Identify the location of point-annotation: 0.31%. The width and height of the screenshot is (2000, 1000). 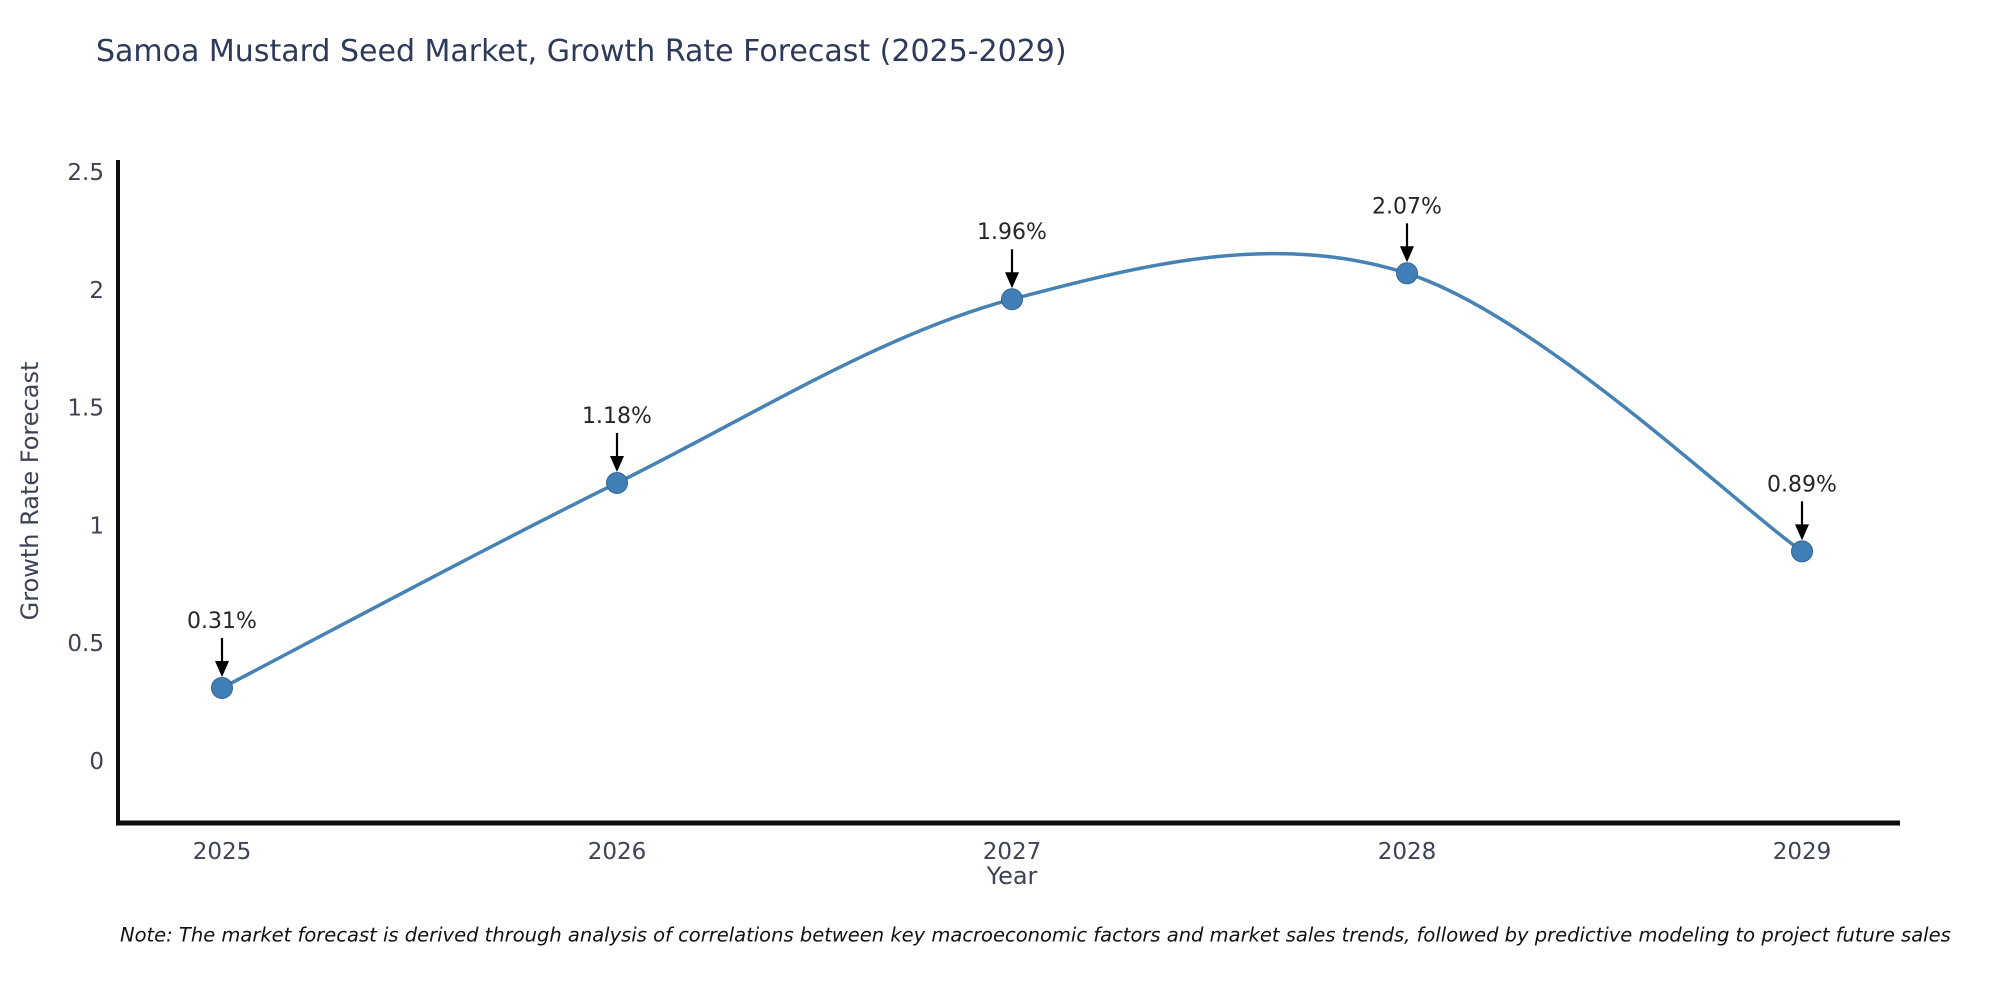
(222, 621).